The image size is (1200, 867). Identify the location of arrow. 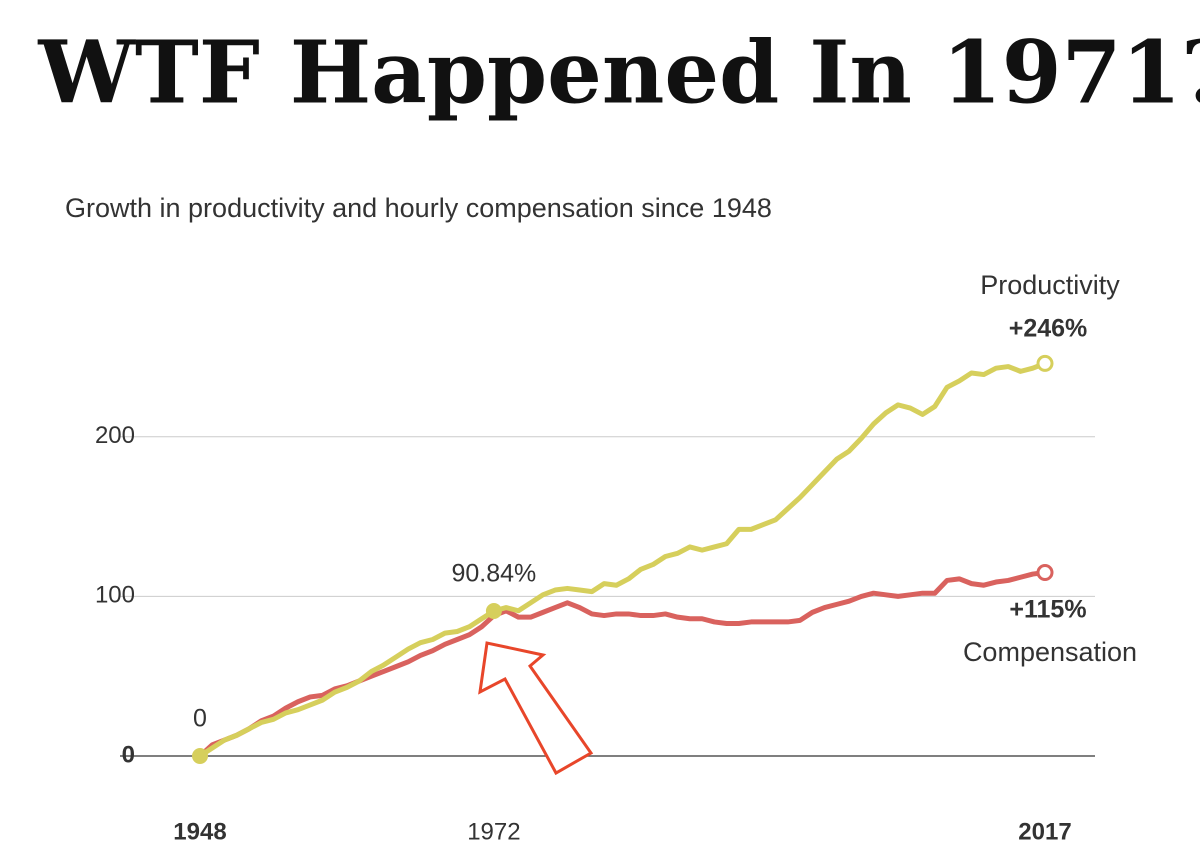
(536, 708).